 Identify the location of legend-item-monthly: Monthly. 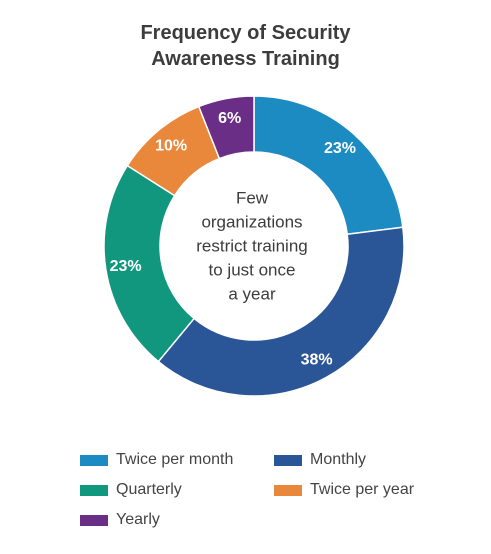
(320, 460).